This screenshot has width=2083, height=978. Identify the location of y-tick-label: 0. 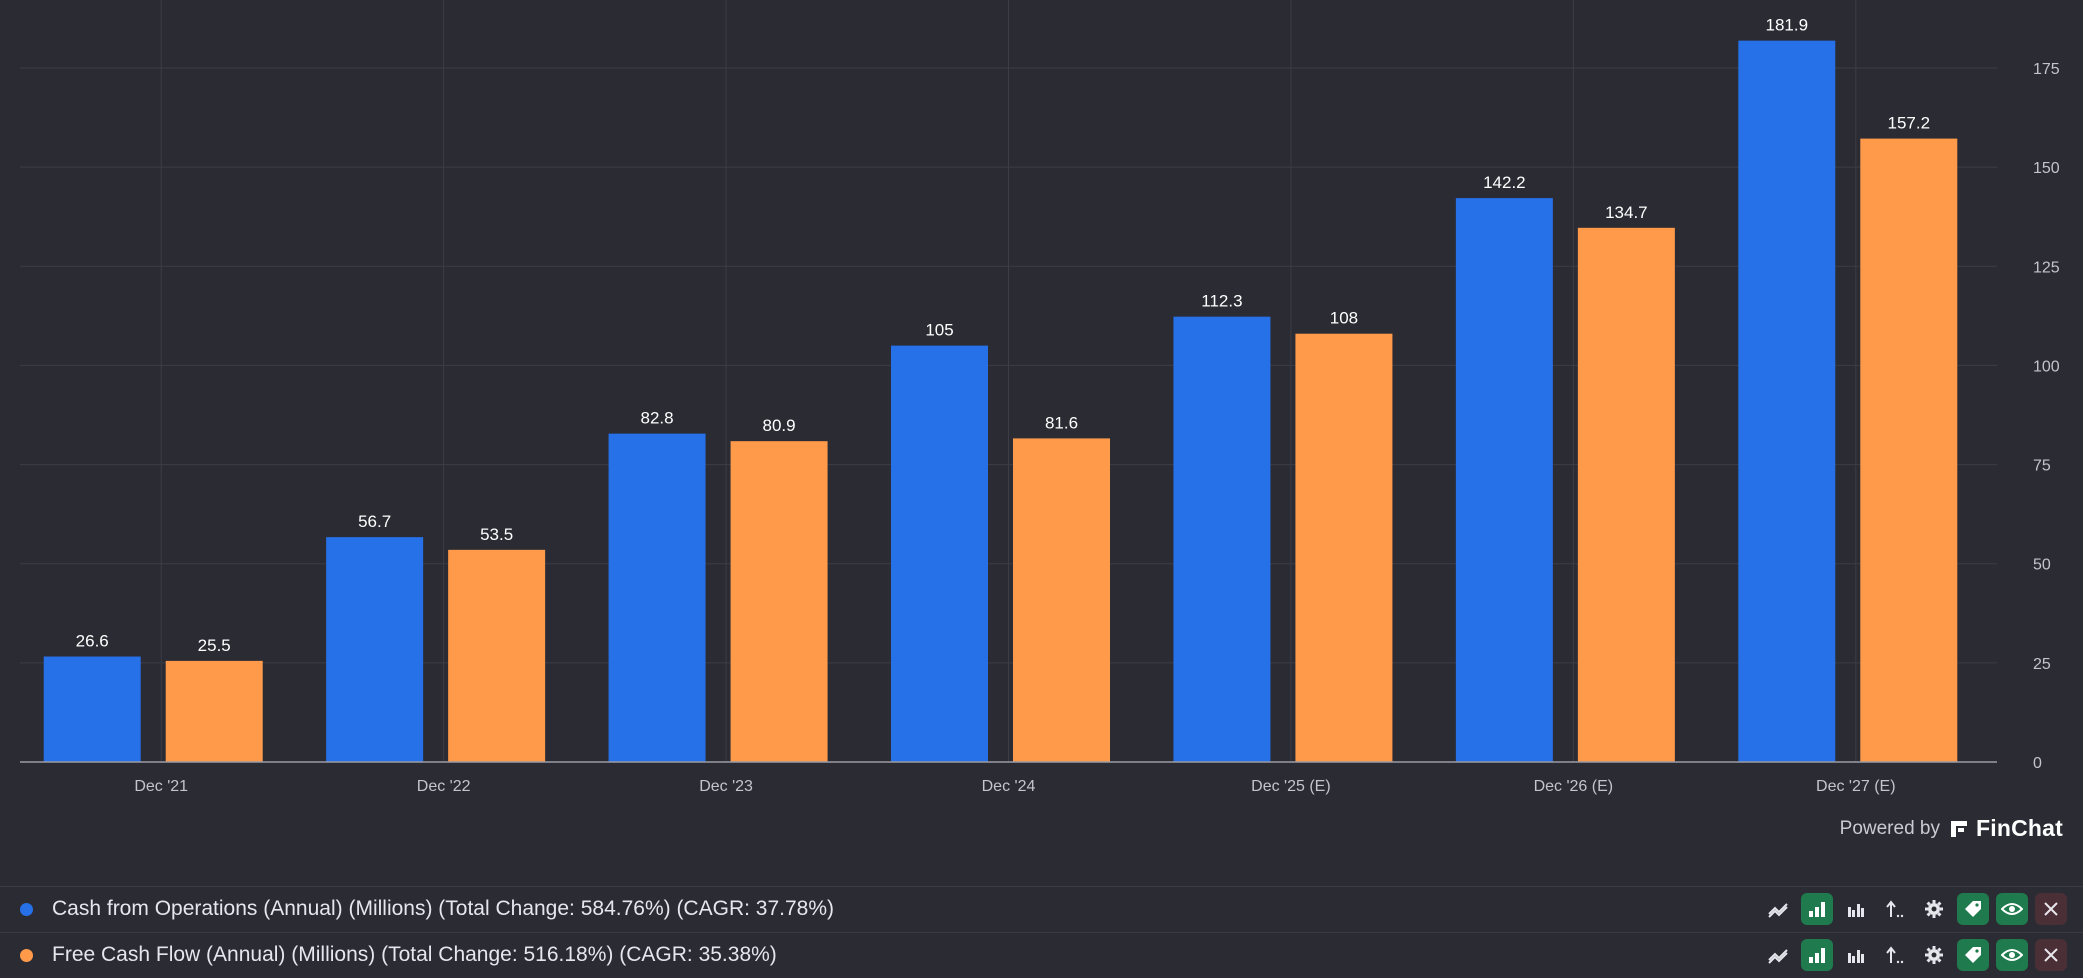
(2037, 763).